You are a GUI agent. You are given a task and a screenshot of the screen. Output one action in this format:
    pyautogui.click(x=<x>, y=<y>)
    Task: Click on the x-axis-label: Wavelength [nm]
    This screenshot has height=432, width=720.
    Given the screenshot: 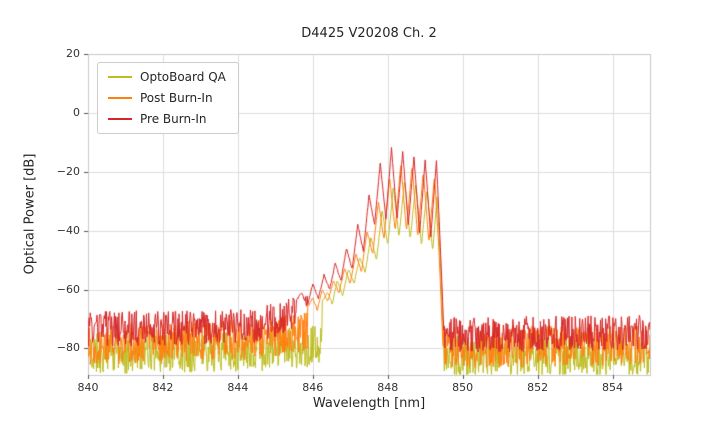 What is the action you would take?
    pyautogui.click(x=369, y=403)
    